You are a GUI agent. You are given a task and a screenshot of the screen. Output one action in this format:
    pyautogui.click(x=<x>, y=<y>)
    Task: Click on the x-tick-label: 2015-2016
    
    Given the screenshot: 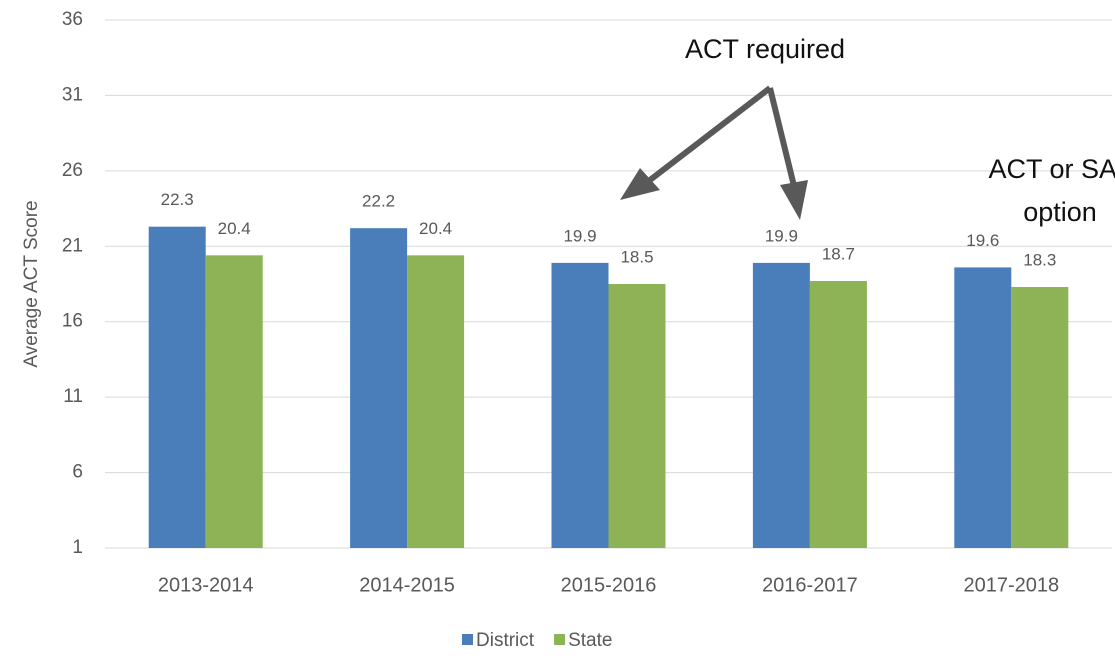 What is the action you would take?
    pyautogui.click(x=609, y=585)
    